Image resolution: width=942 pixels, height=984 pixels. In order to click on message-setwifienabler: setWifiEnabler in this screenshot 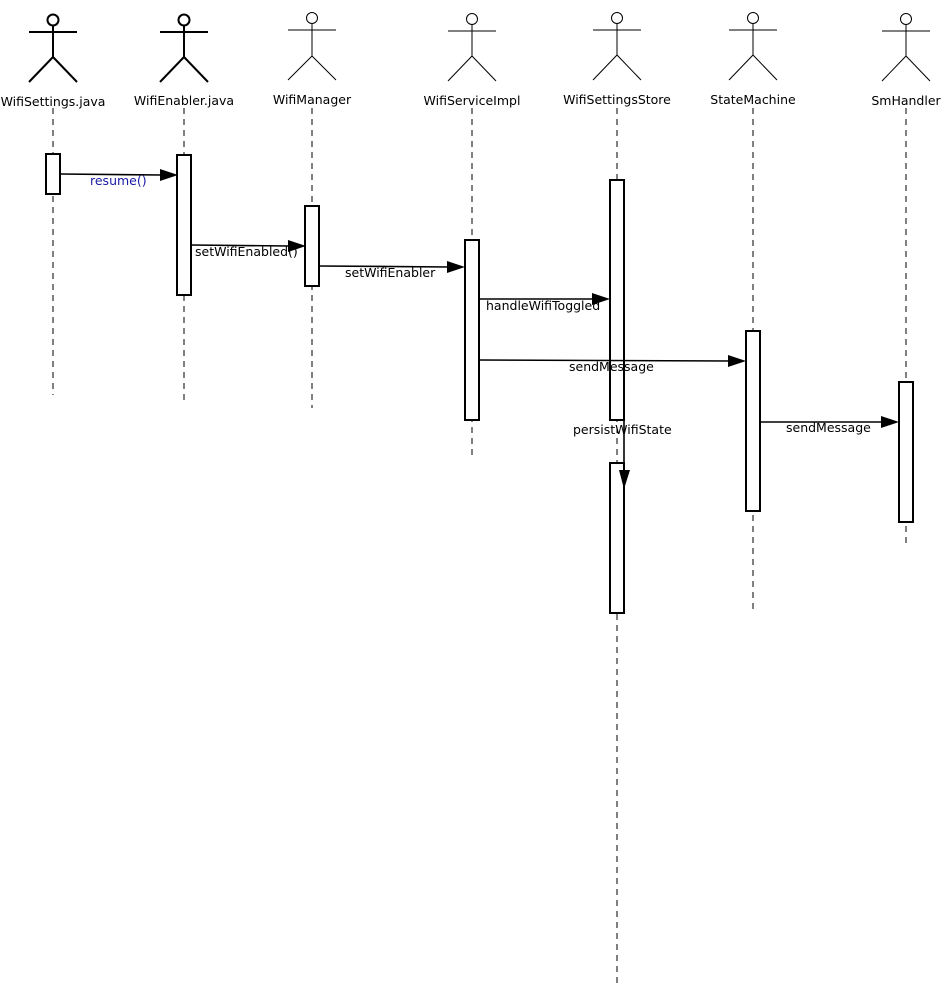, I will do `click(391, 270)`.